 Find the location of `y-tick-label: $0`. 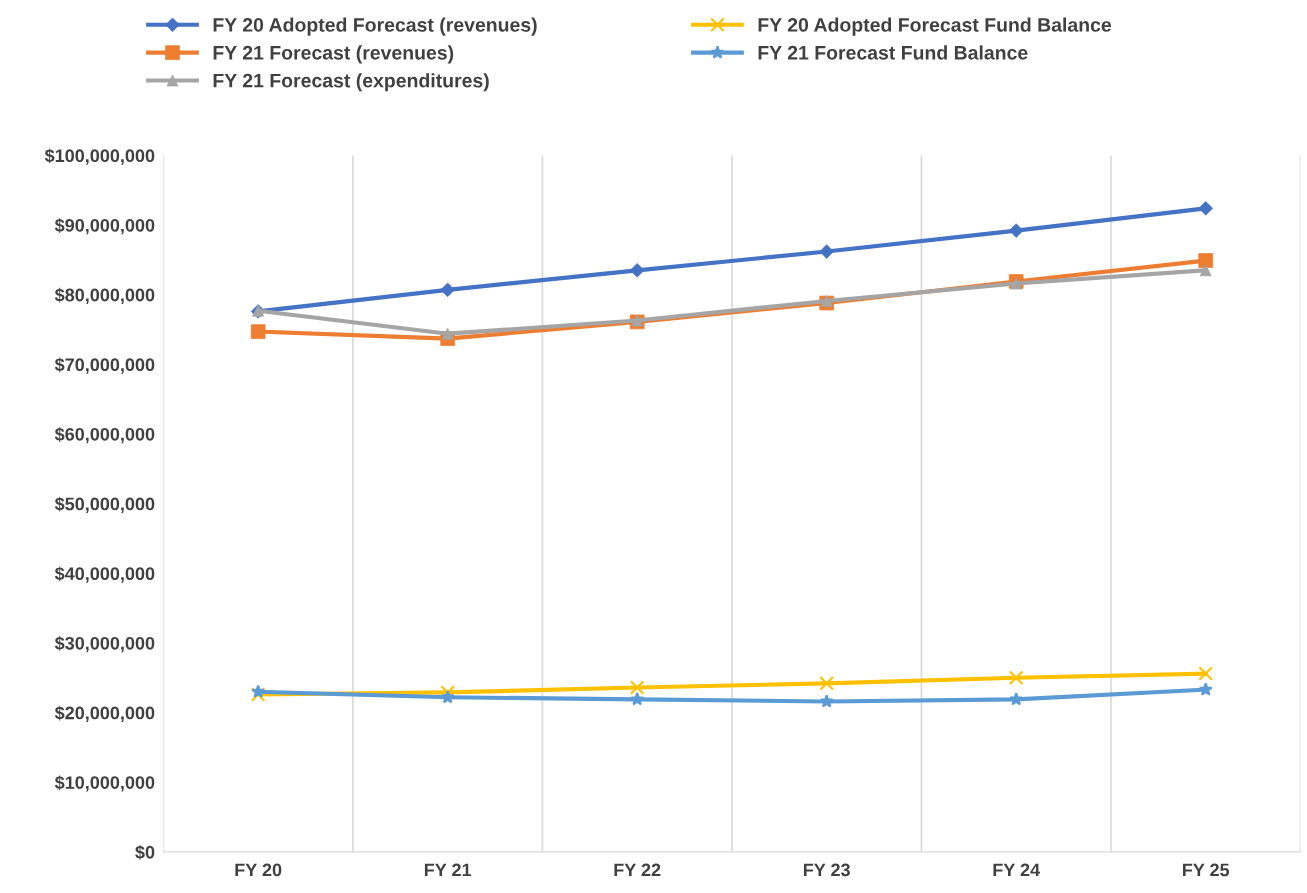

y-tick-label: $0 is located at coordinates (145, 852).